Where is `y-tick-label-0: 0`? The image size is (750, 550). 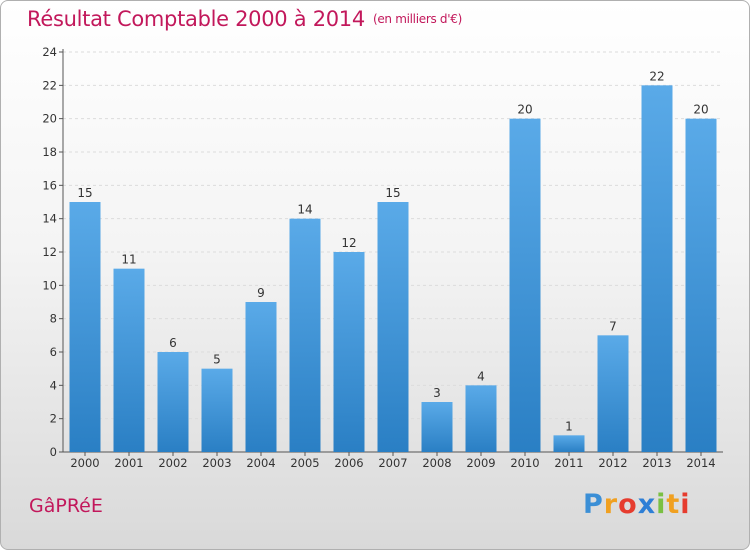 y-tick-label-0: 0 is located at coordinates (53, 452).